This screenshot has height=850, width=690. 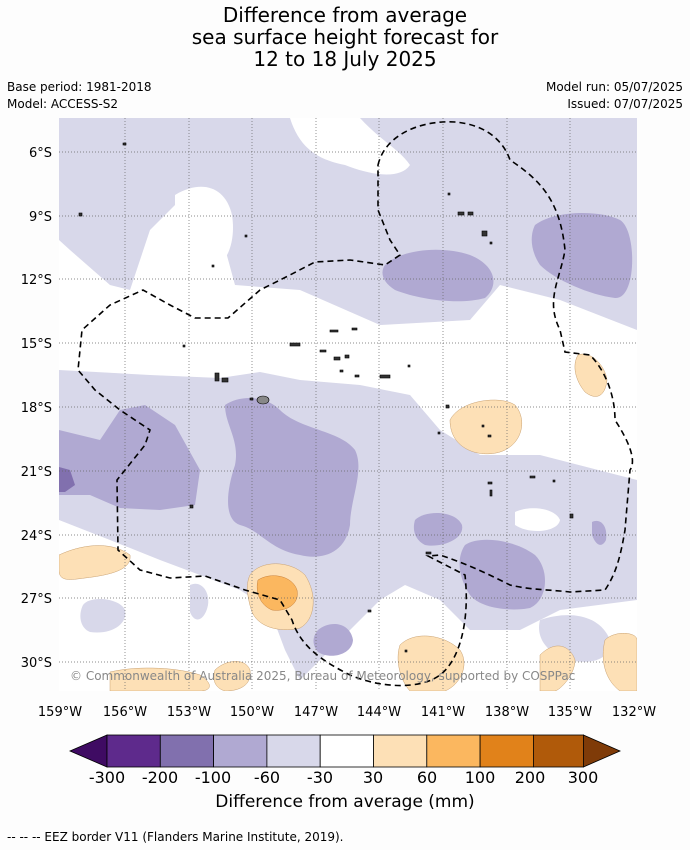 I want to click on base-period: Base period: 1981-2018, so click(x=79, y=87).